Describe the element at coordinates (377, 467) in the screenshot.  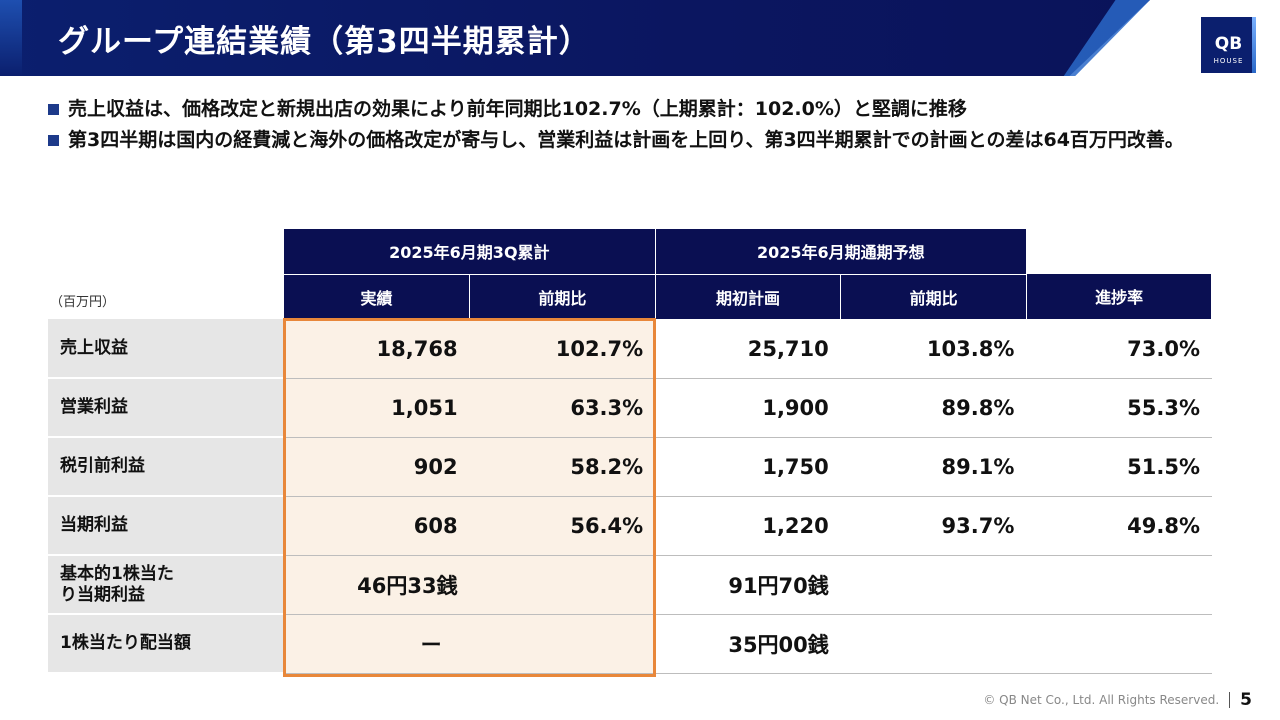
I see `cell-actual: 902` at that location.